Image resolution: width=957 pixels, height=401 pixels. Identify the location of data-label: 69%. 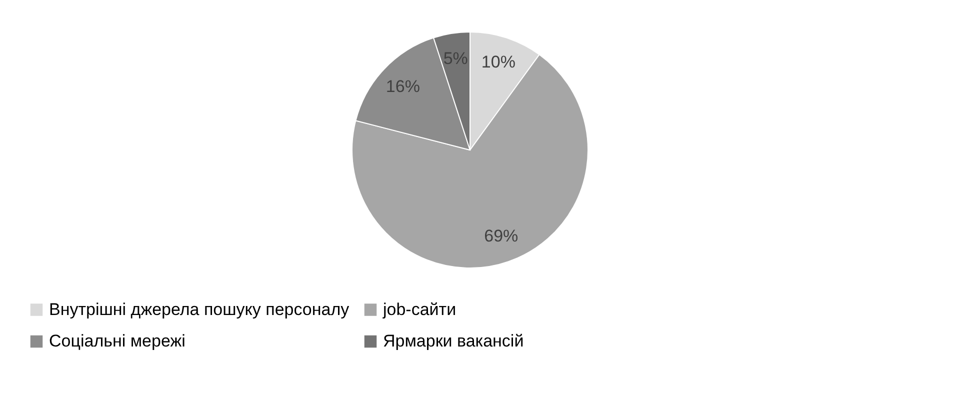
(501, 236).